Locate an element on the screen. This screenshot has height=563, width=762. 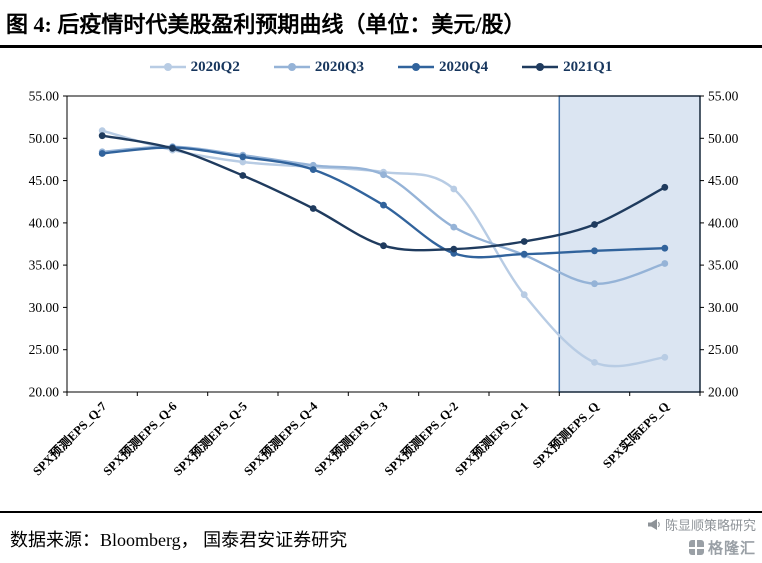
x-axis-tick-label: SPX预测EPS_Q-6 is located at coordinates (140, 439).